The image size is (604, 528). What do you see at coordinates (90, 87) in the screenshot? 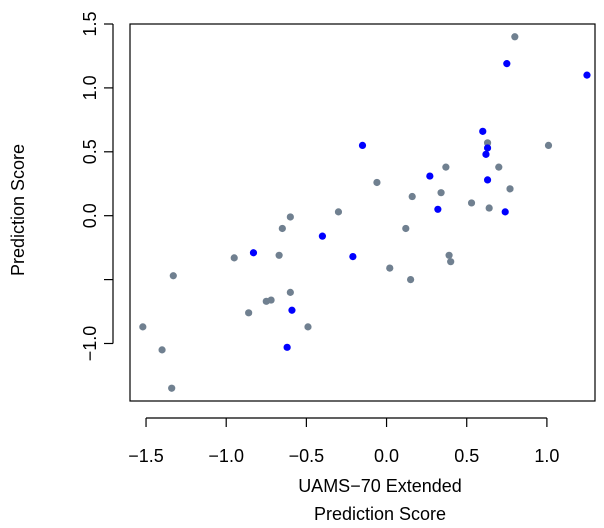
I see `y-tick-label: 1.0` at bounding box center [90, 87].